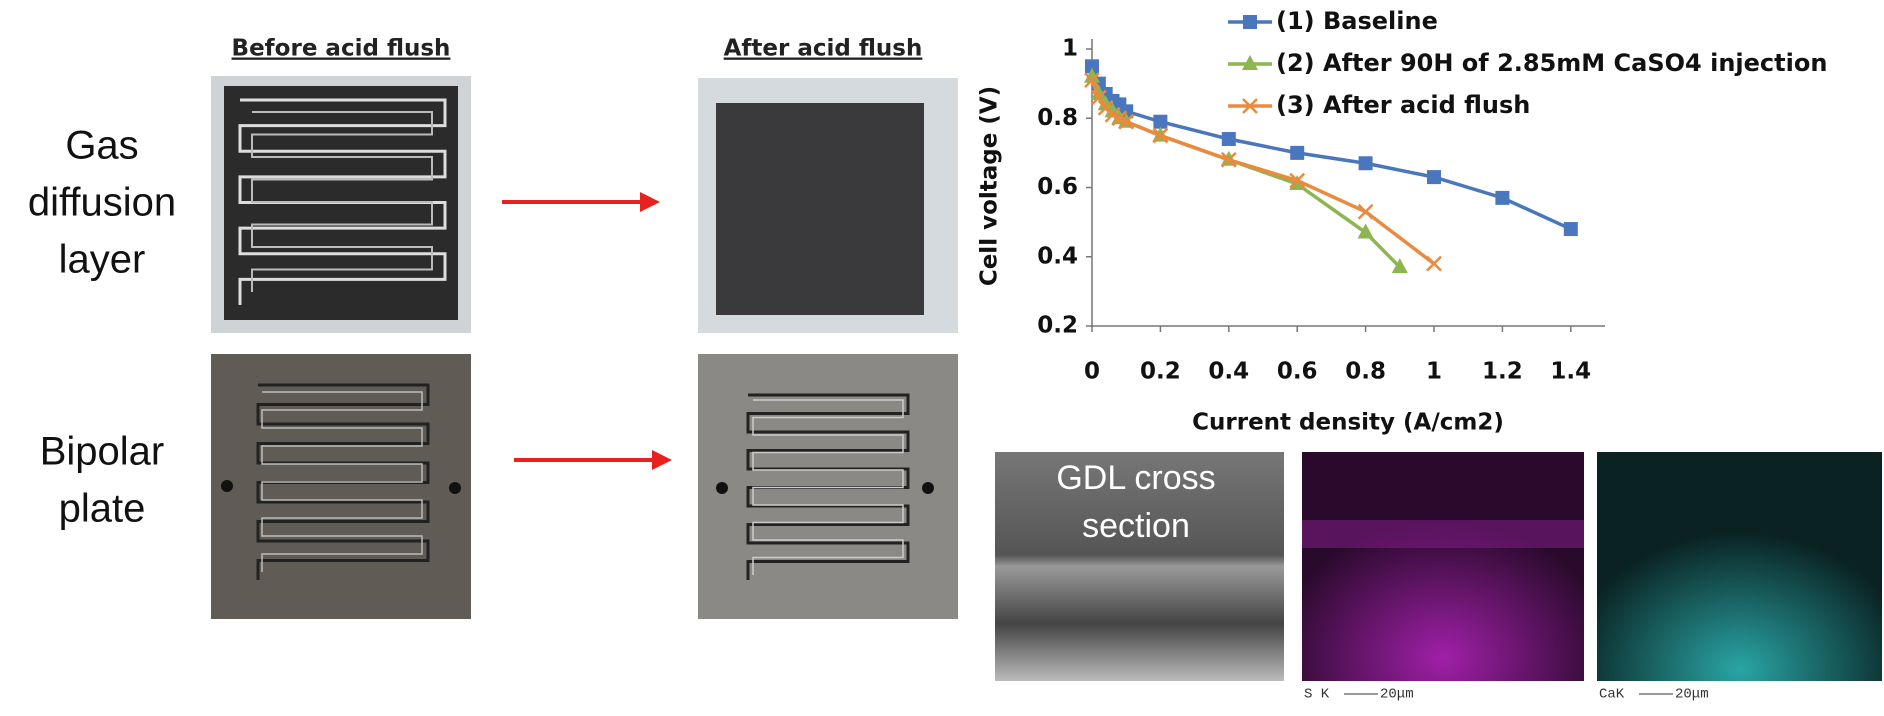 The width and height of the screenshot is (1884, 716). What do you see at coordinates (1070, 49) in the screenshot?
I see `y-tick-label: 1` at bounding box center [1070, 49].